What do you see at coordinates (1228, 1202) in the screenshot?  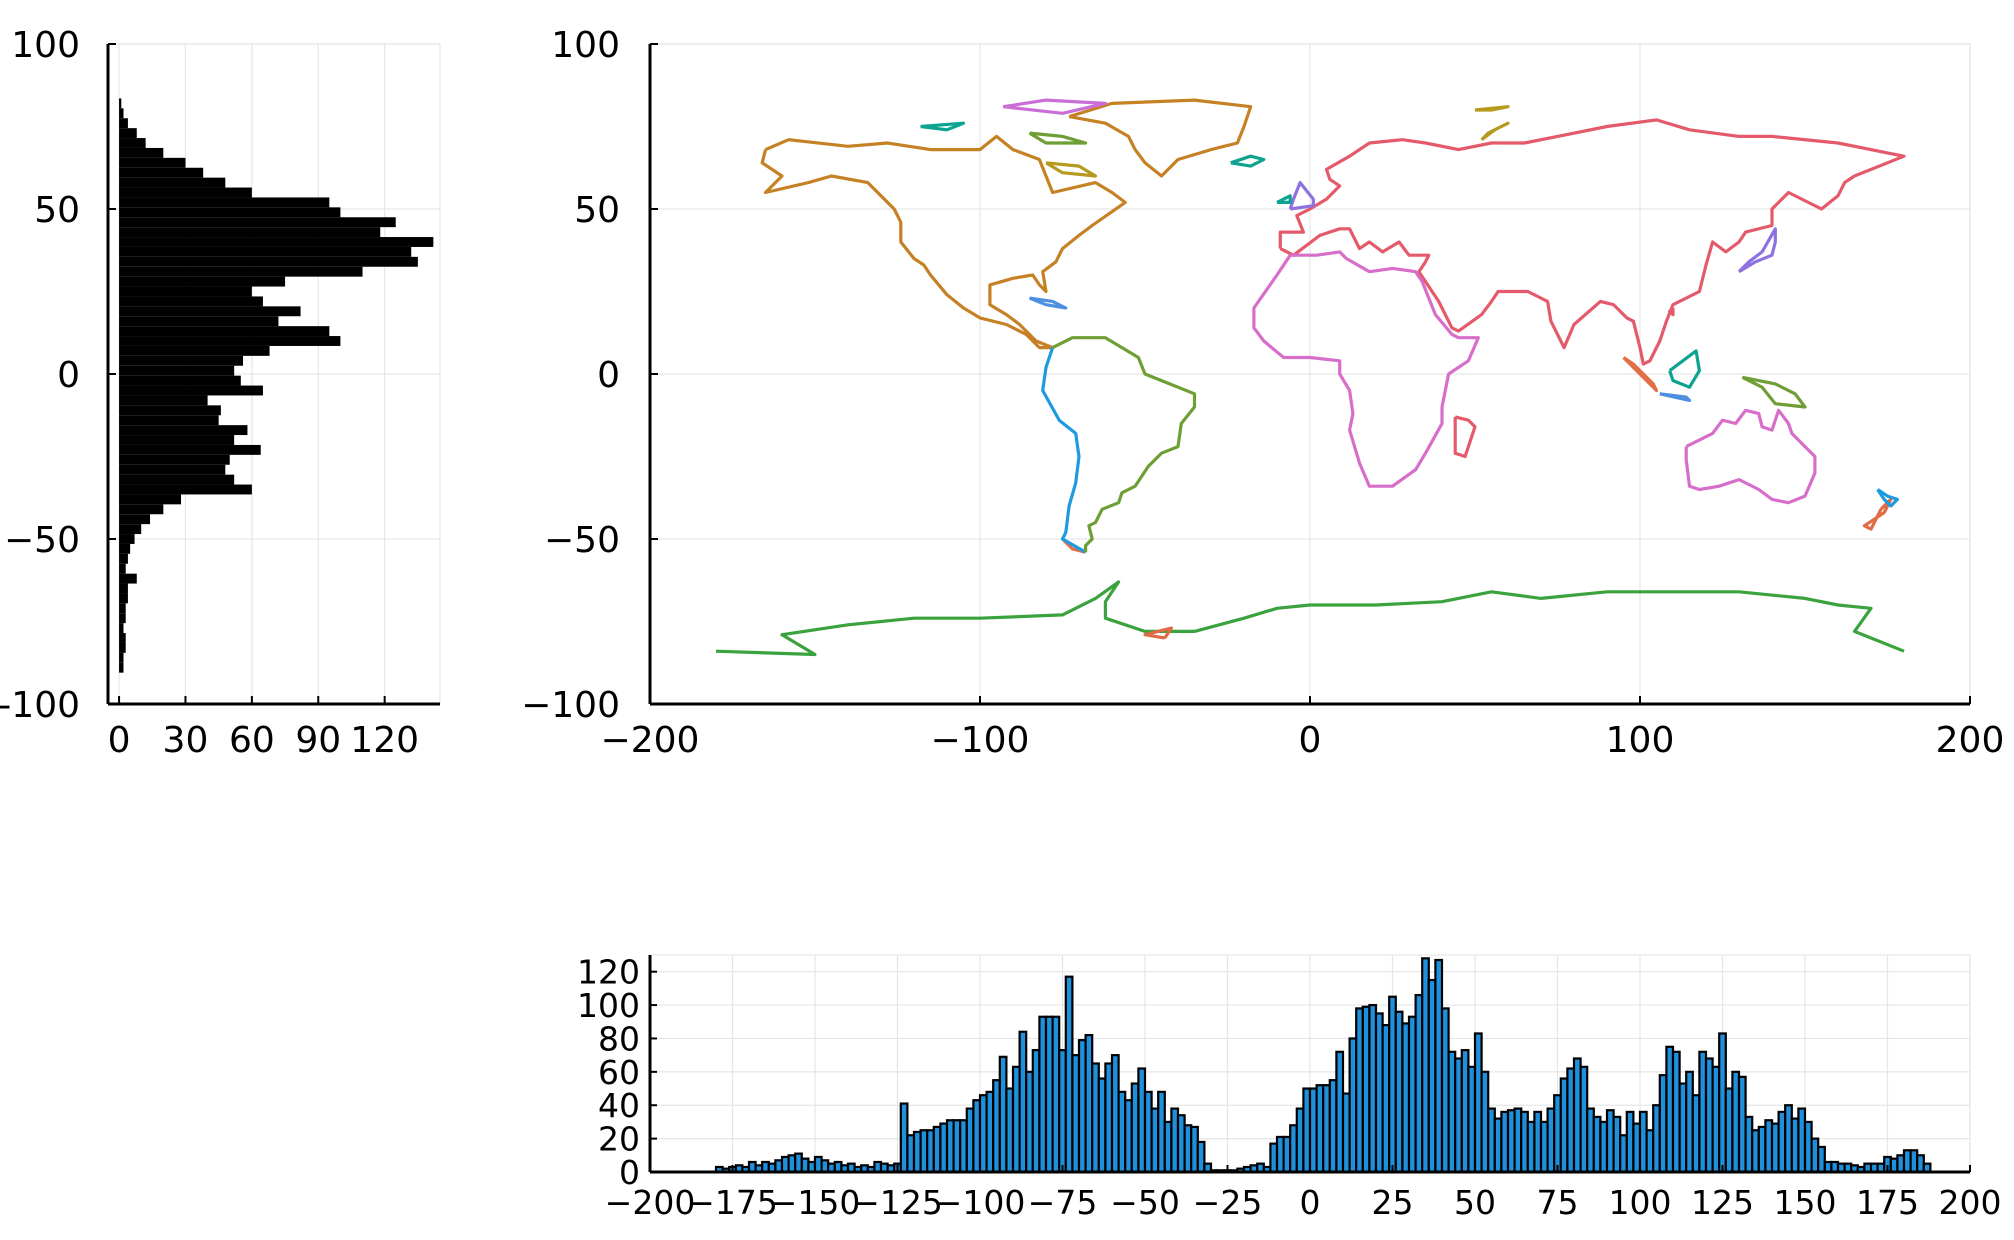 I see `lon-x-tick-label: −25` at bounding box center [1228, 1202].